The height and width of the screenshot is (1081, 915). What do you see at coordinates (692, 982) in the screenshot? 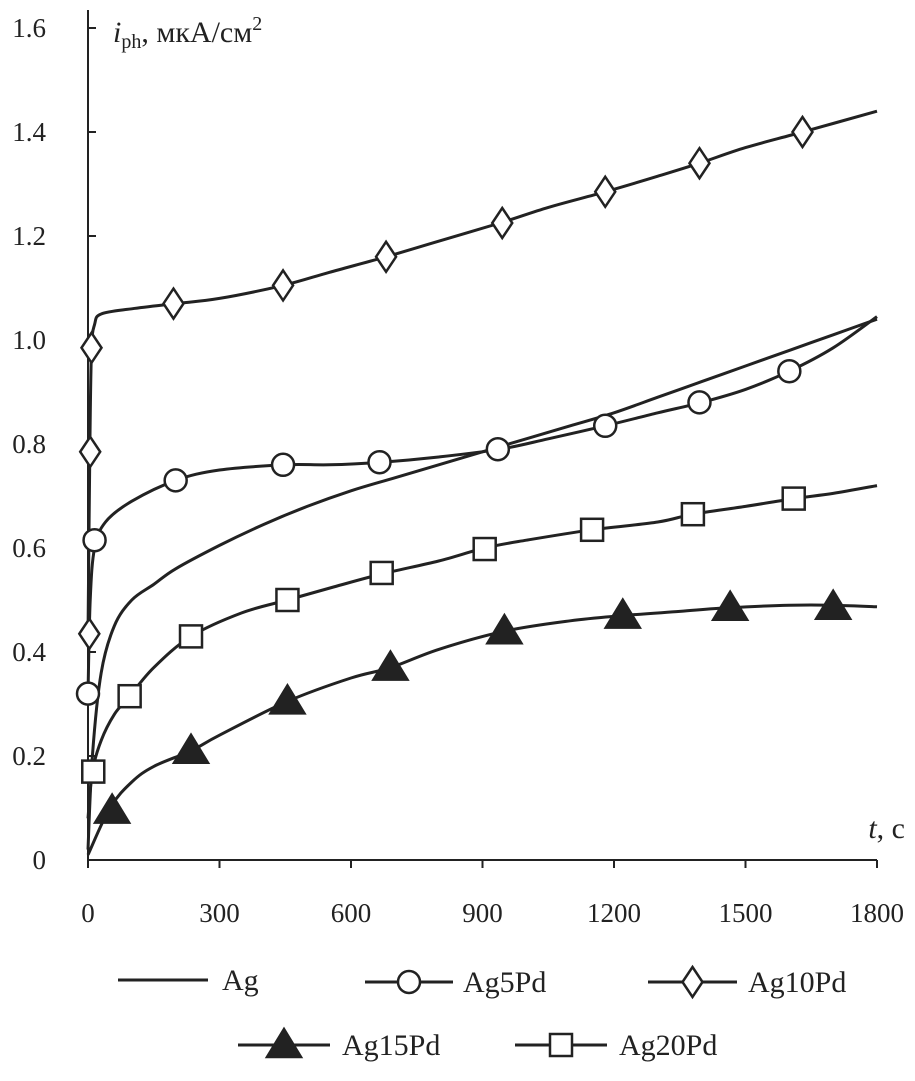
I see `legend-marker-ag10pd` at bounding box center [692, 982].